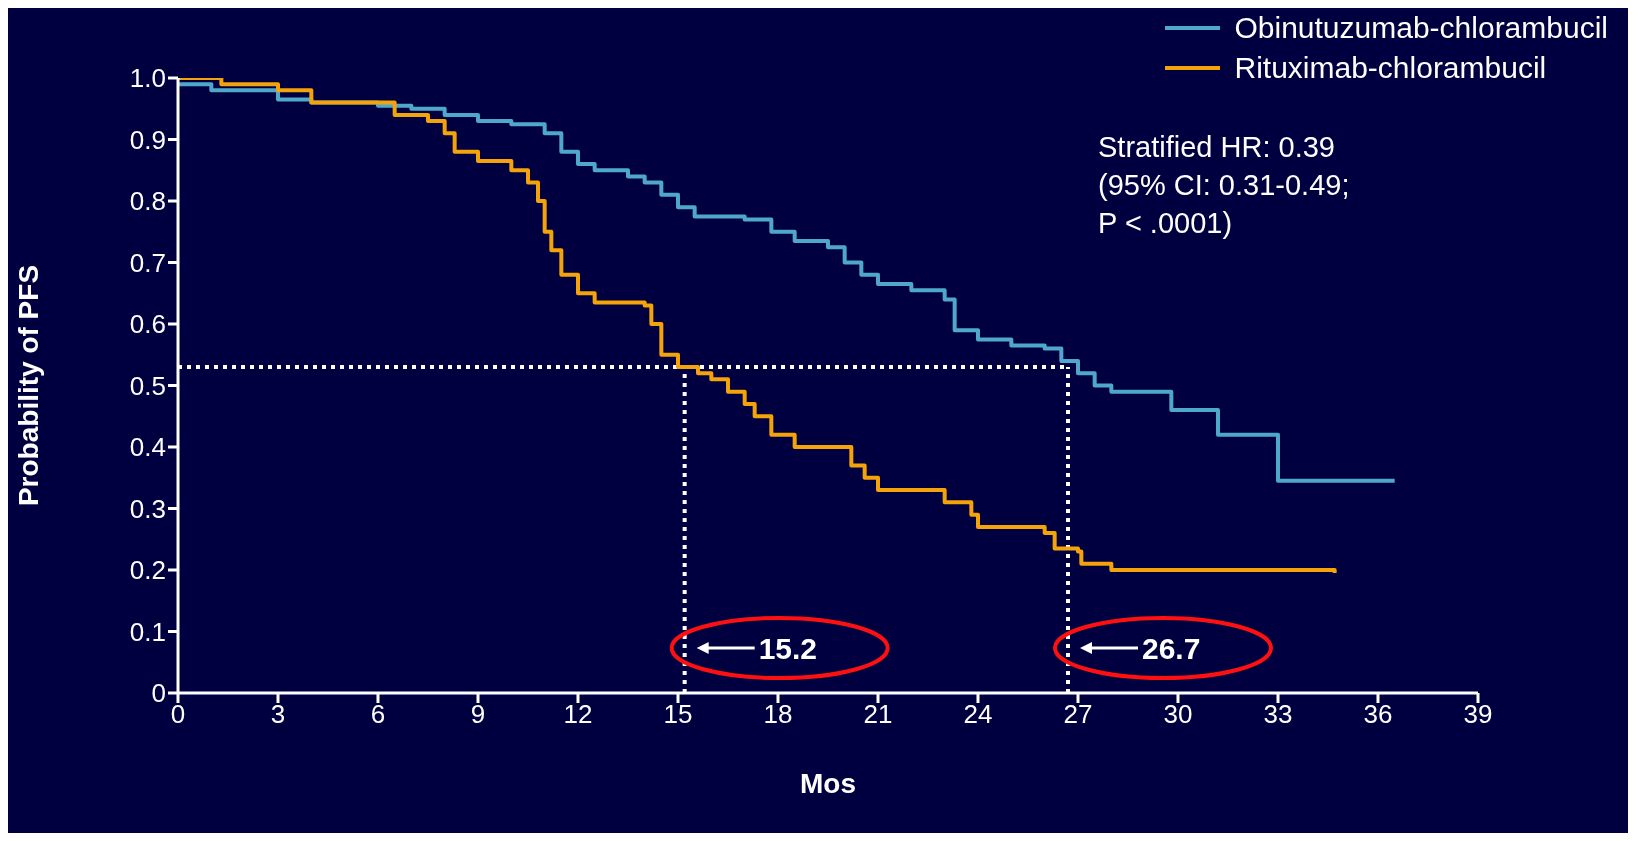  Describe the element at coordinates (788, 648) in the screenshot. I see `ref-line-label: 15.2` at that location.